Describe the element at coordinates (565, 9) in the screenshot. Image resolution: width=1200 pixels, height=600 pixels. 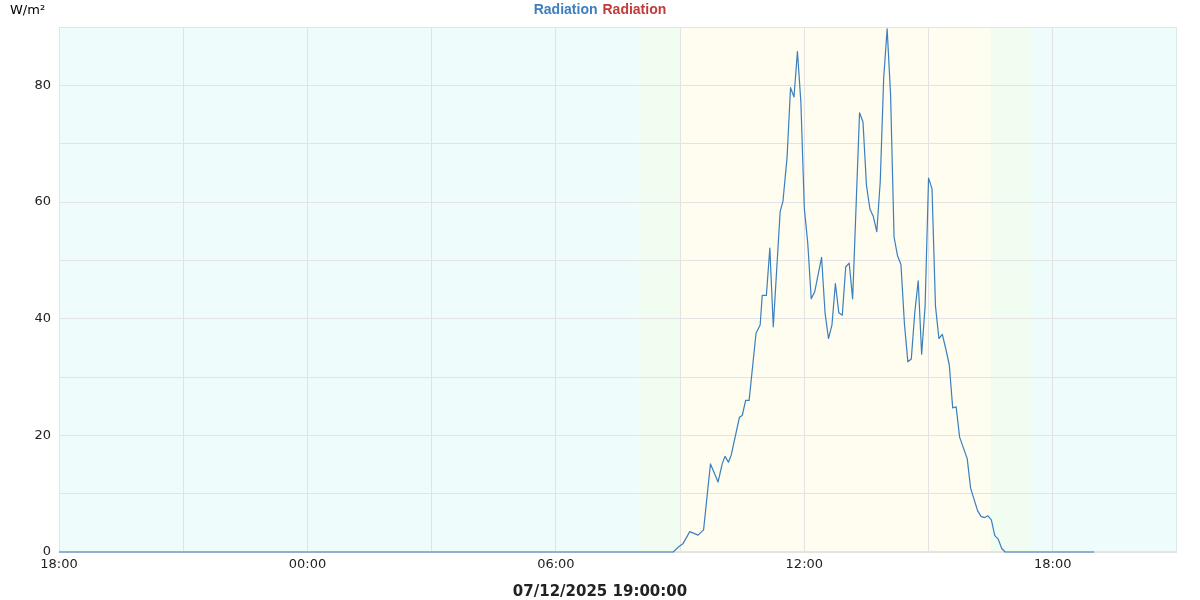
I see `text: Radiation` at that location.